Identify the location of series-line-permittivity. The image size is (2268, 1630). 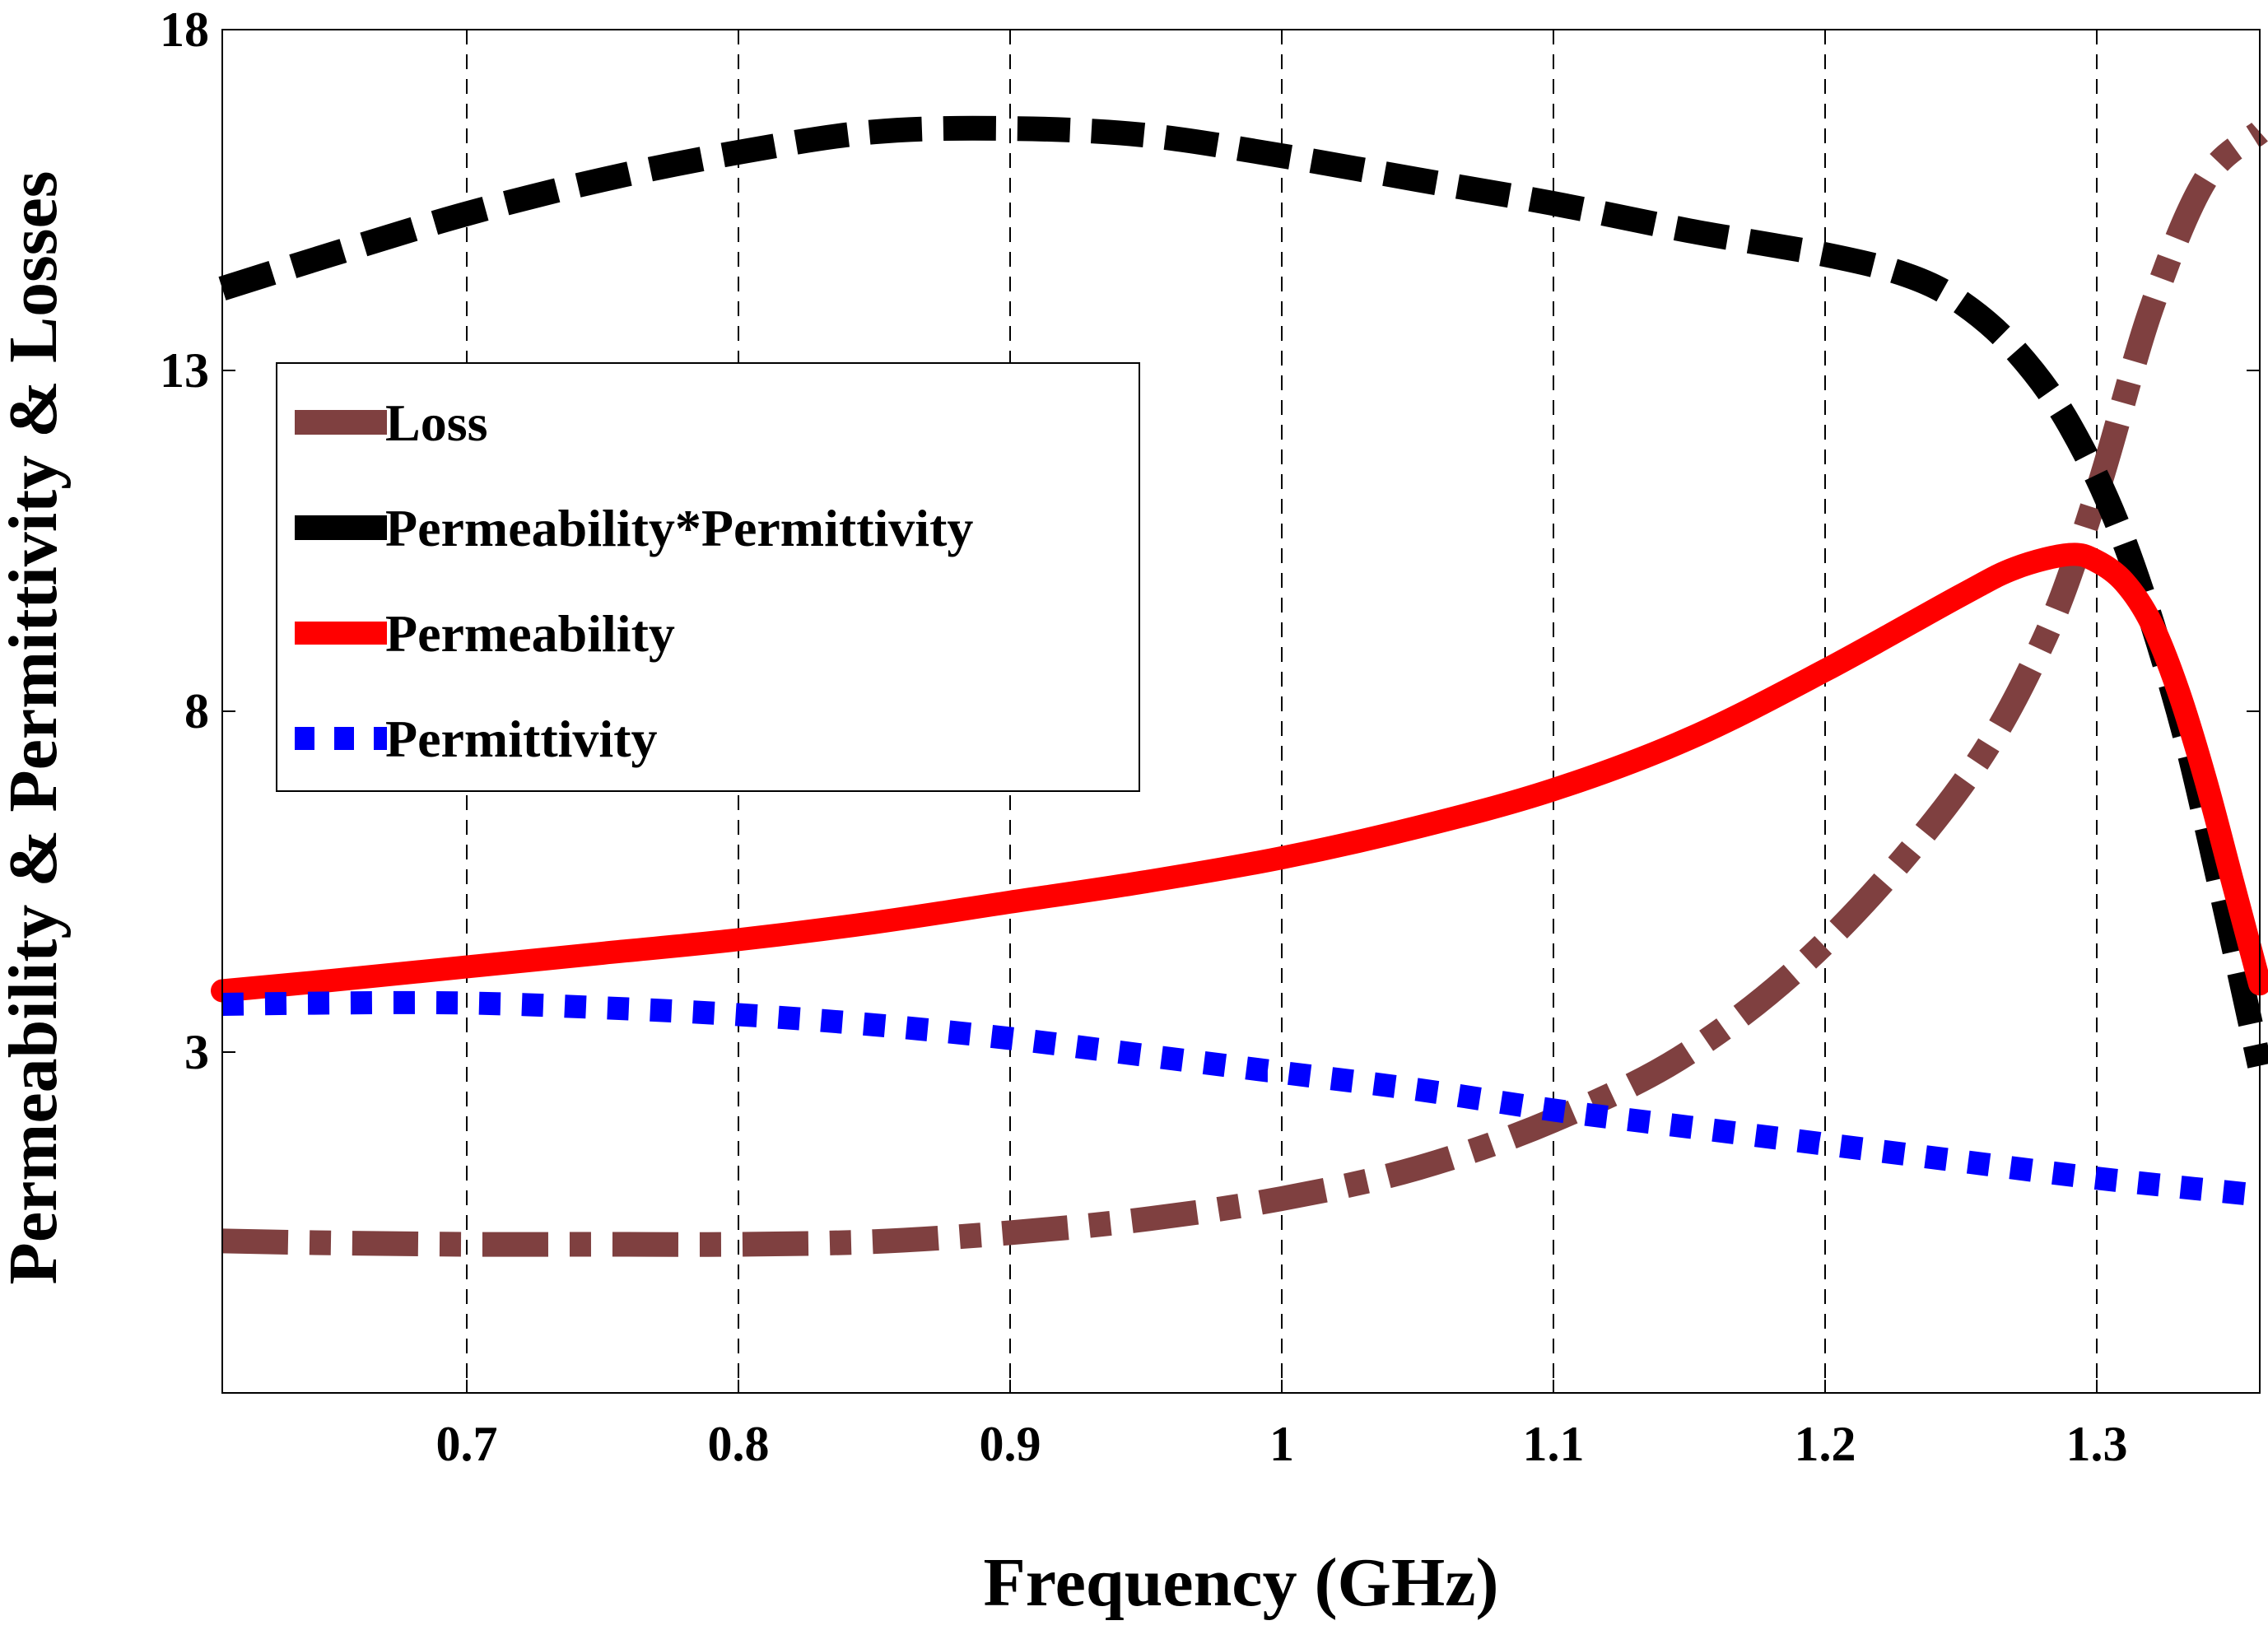
(1241, 1098).